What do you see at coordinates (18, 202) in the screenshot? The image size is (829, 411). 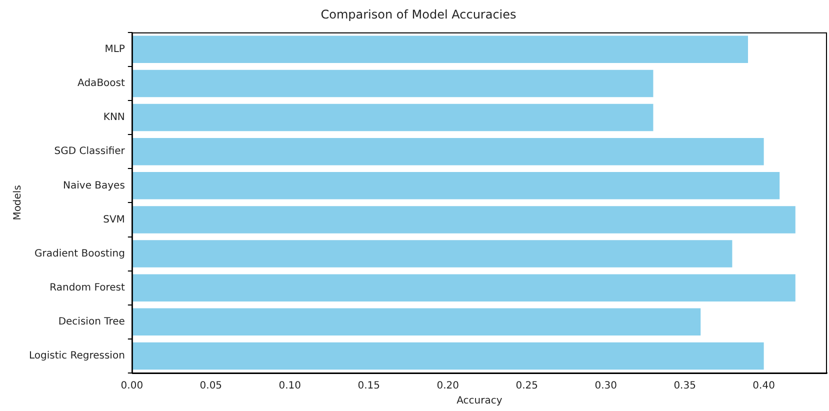 I see `y-axis-title: Models` at bounding box center [18, 202].